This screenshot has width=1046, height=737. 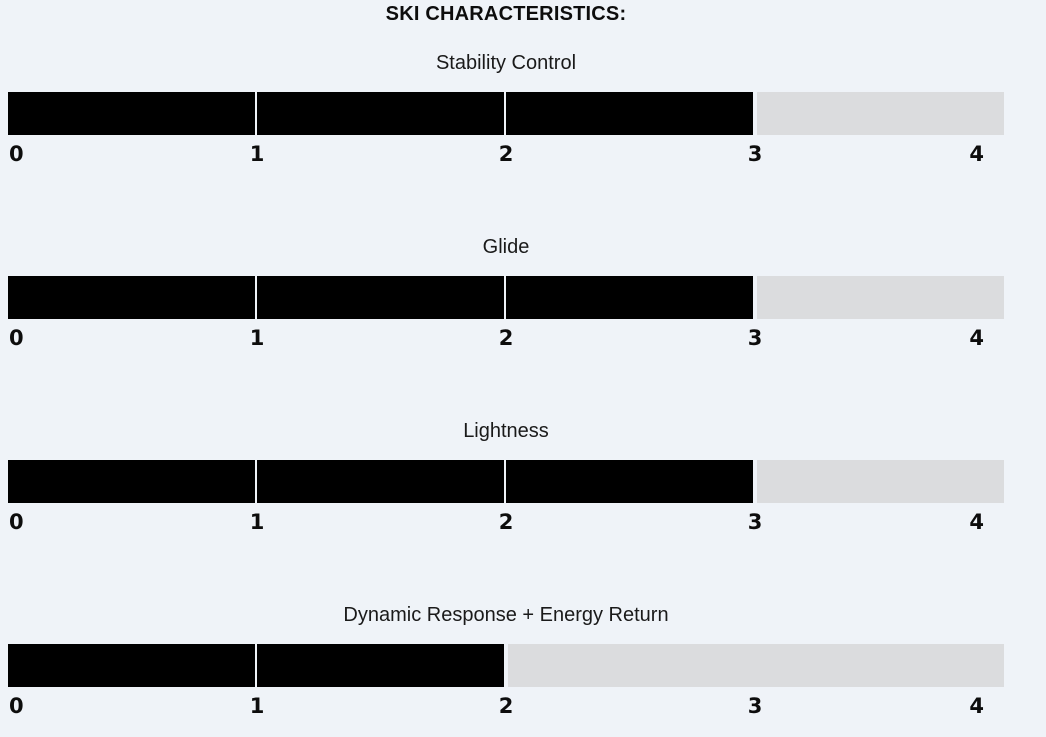 I want to click on chart-title: SKI CHARACTERISTICS:, so click(x=506, y=14).